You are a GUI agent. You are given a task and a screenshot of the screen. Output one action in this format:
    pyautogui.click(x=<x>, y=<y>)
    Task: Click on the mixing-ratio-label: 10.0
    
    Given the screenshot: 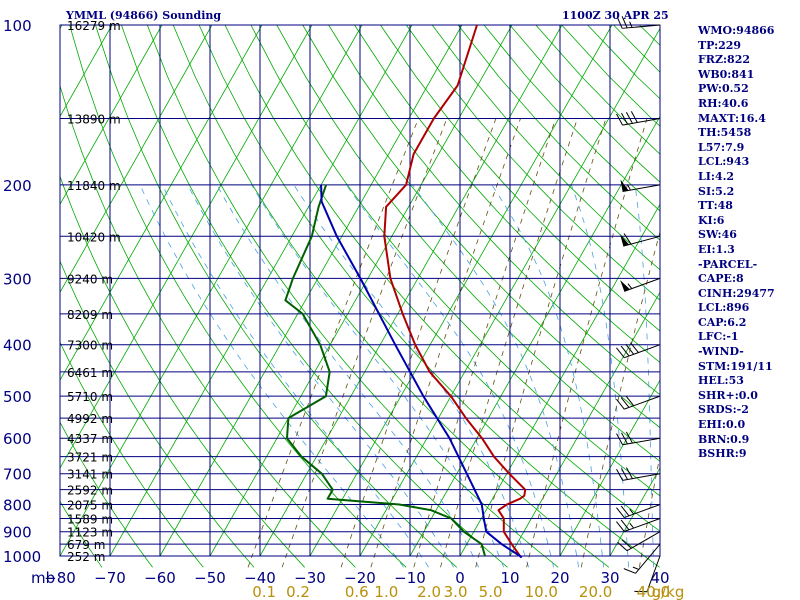 What is the action you would take?
    pyautogui.click(x=541, y=591)
    